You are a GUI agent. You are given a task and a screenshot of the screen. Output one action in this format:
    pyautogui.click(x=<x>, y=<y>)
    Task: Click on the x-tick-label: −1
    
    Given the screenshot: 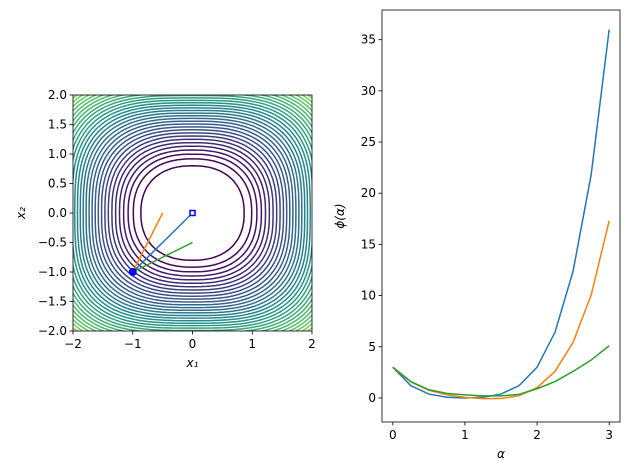 What is the action you would take?
    pyautogui.click(x=133, y=344)
    